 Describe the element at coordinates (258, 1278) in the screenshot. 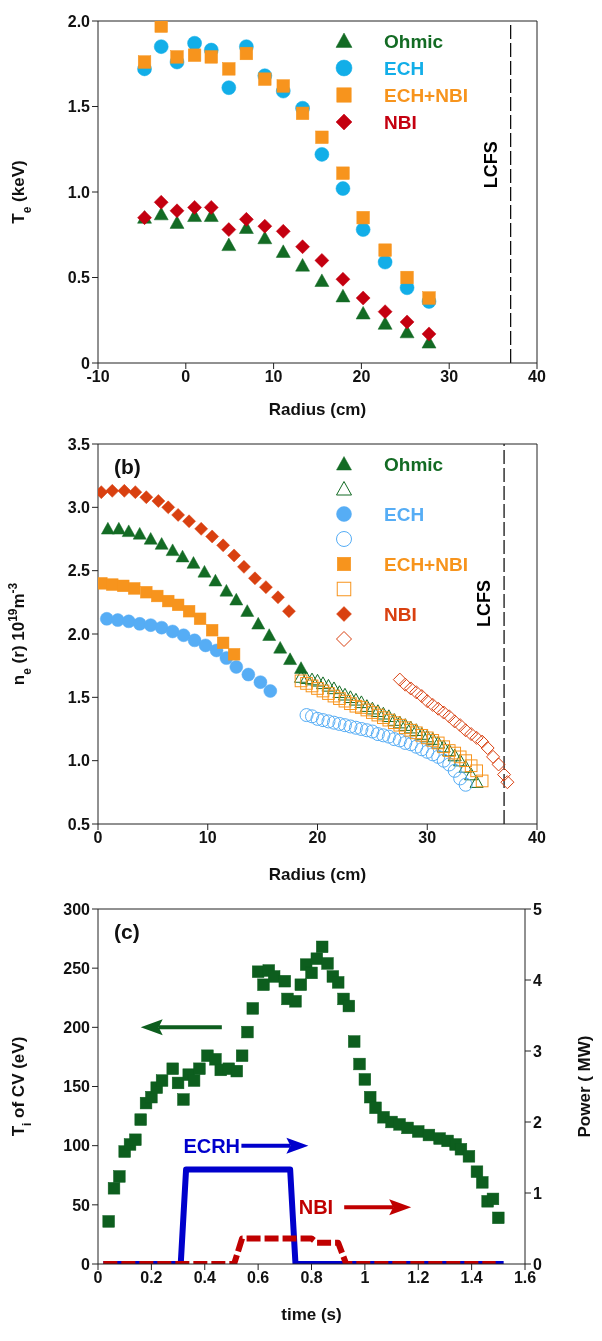

I see `x-tick-label: 0.6` at that location.